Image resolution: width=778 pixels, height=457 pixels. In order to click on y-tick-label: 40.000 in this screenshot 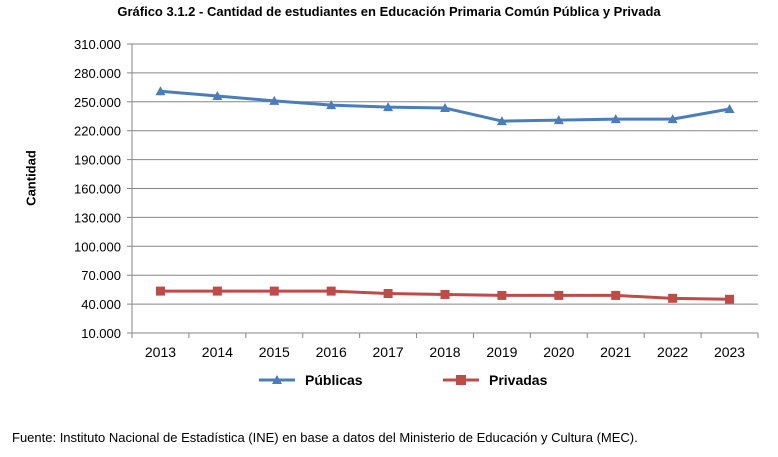, I will do `click(101, 304)`.